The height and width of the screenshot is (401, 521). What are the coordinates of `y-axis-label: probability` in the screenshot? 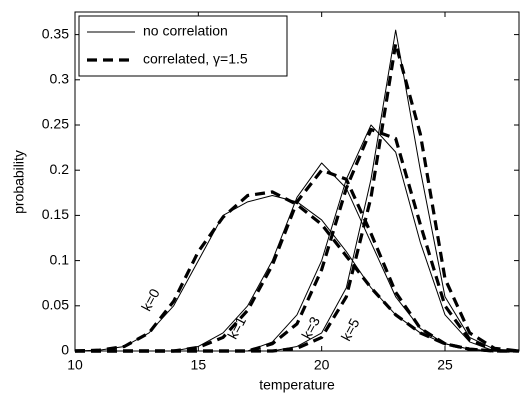 It's located at (19, 182).